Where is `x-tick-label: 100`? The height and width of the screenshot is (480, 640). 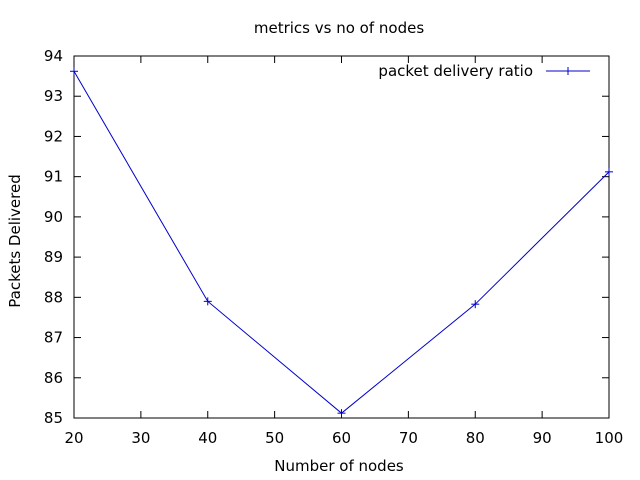
x-tick-label: 100 is located at coordinates (609, 438).